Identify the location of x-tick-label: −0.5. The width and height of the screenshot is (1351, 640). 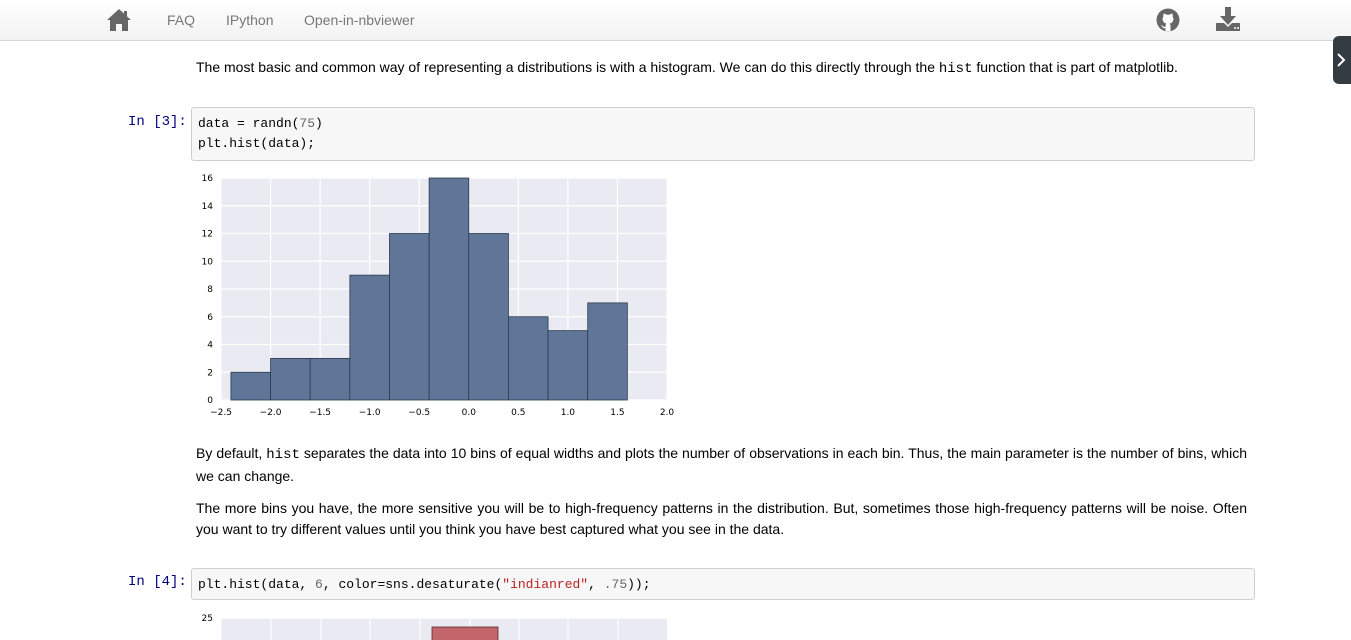
(419, 413).